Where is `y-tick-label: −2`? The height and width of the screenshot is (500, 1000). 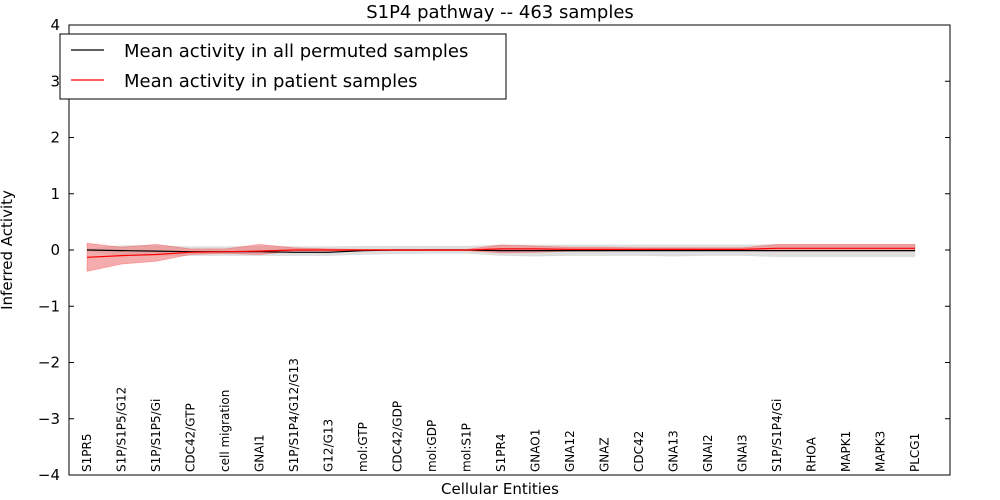
y-tick-label: −2 is located at coordinates (49, 363).